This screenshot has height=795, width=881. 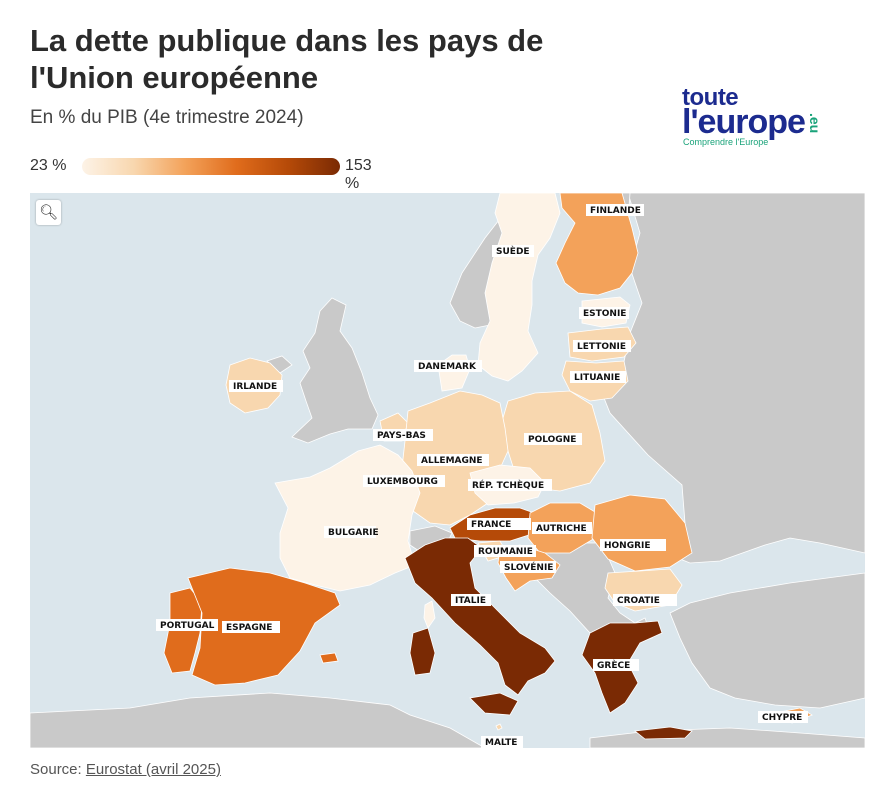 I want to click on label-bg-lituanie, so click(x=598, y=377).